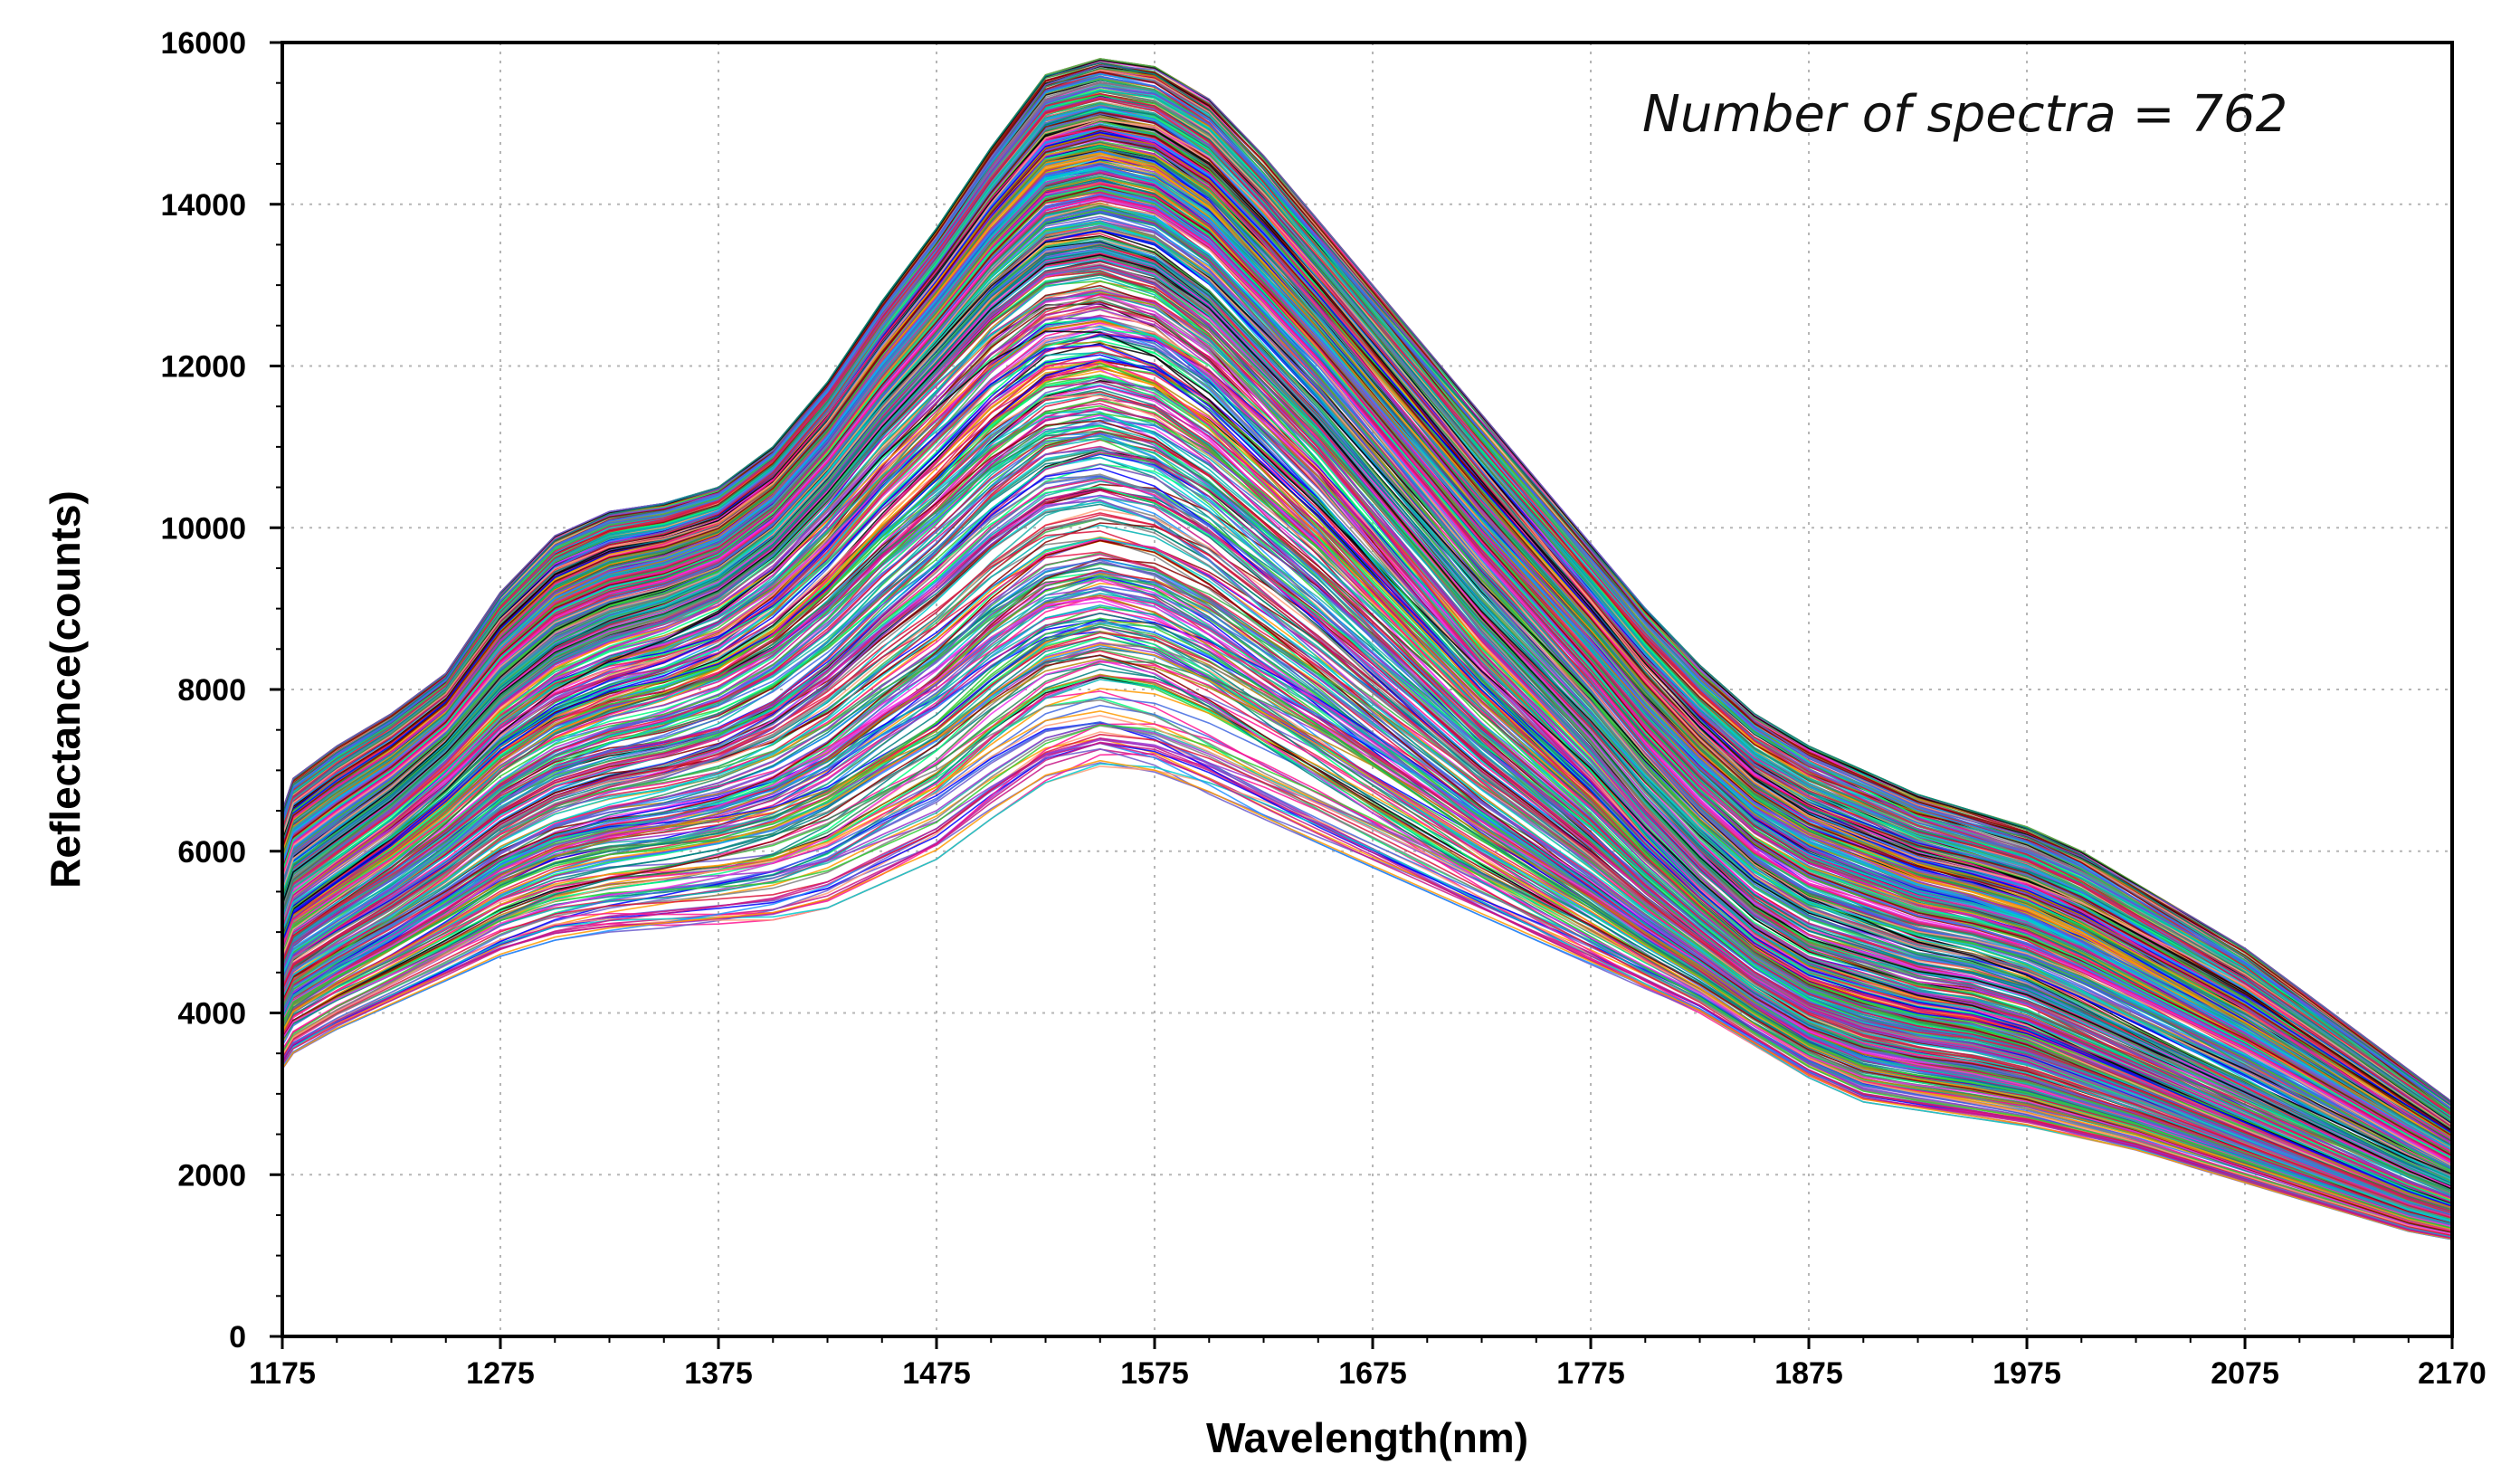 This screenshot has width=2520, height=1483. I want to click on y-tick-label: 2000, so click(212, 1175).